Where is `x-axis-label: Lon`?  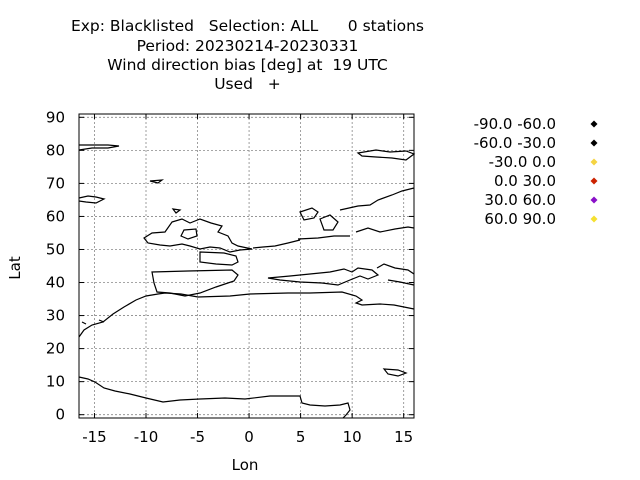 x-axis-label: Lon is located at coordinates (245, 465).